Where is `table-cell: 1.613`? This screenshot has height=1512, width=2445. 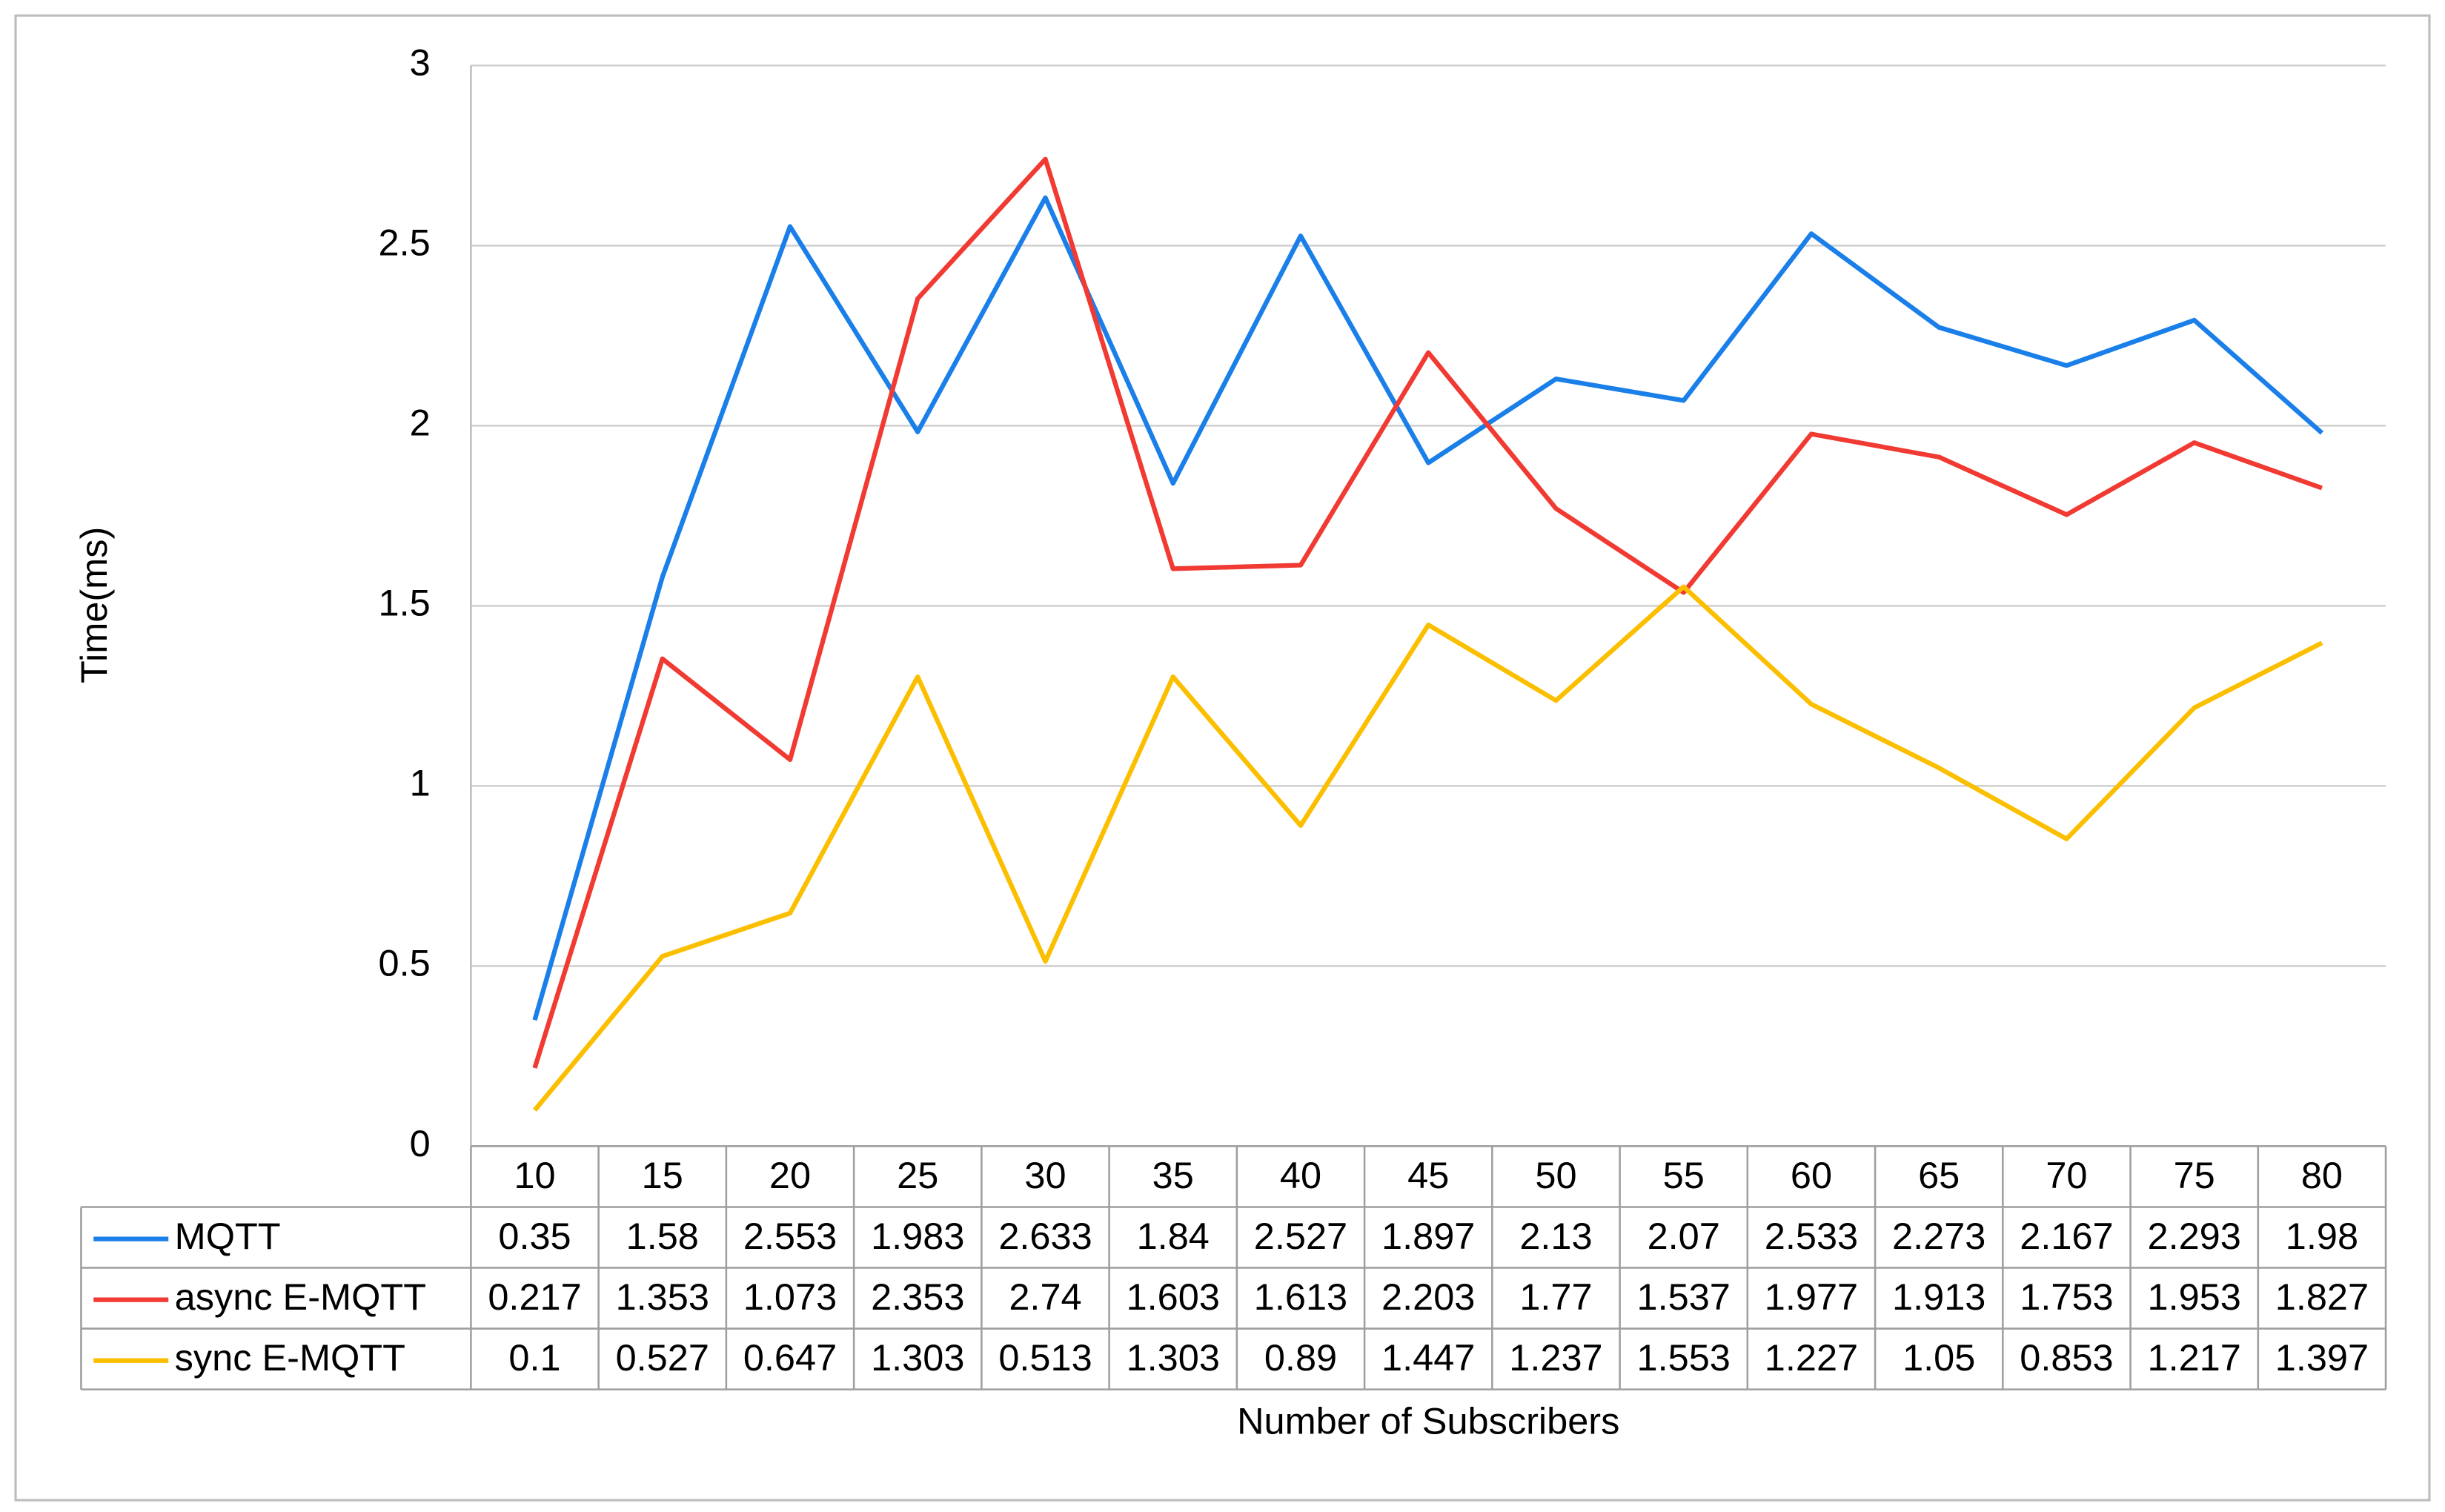 table-cell: 1.613 is located at coordinates (1300, 1297).